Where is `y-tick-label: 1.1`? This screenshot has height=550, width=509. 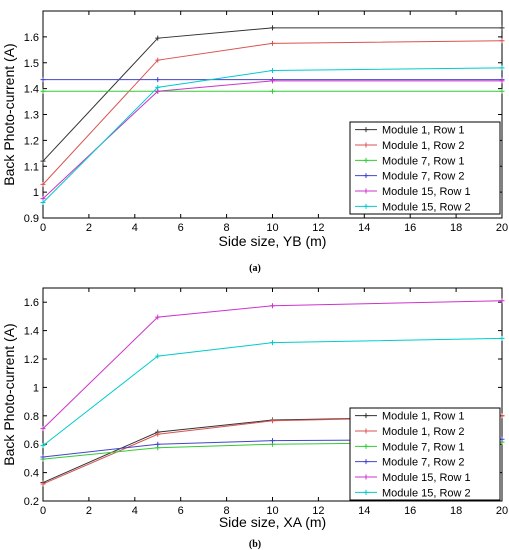
y-tick-label: 1.1 is located at coordinates (31, 167).